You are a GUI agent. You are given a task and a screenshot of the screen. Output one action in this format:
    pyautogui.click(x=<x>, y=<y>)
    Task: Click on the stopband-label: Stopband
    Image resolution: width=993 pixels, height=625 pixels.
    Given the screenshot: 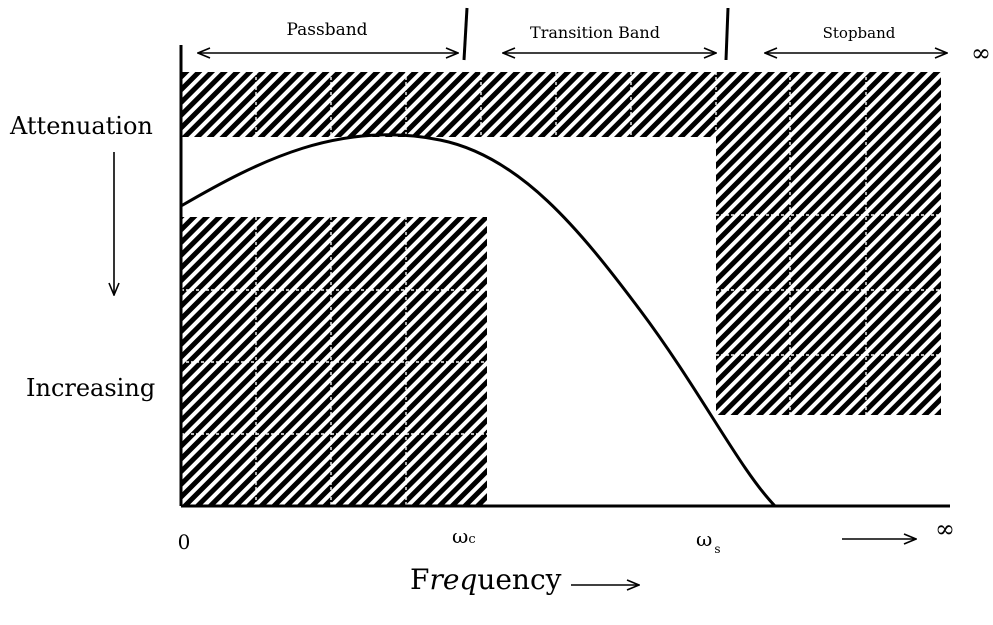 What is the action you would take?
    pyautogui.click(x=859, y=33)
    